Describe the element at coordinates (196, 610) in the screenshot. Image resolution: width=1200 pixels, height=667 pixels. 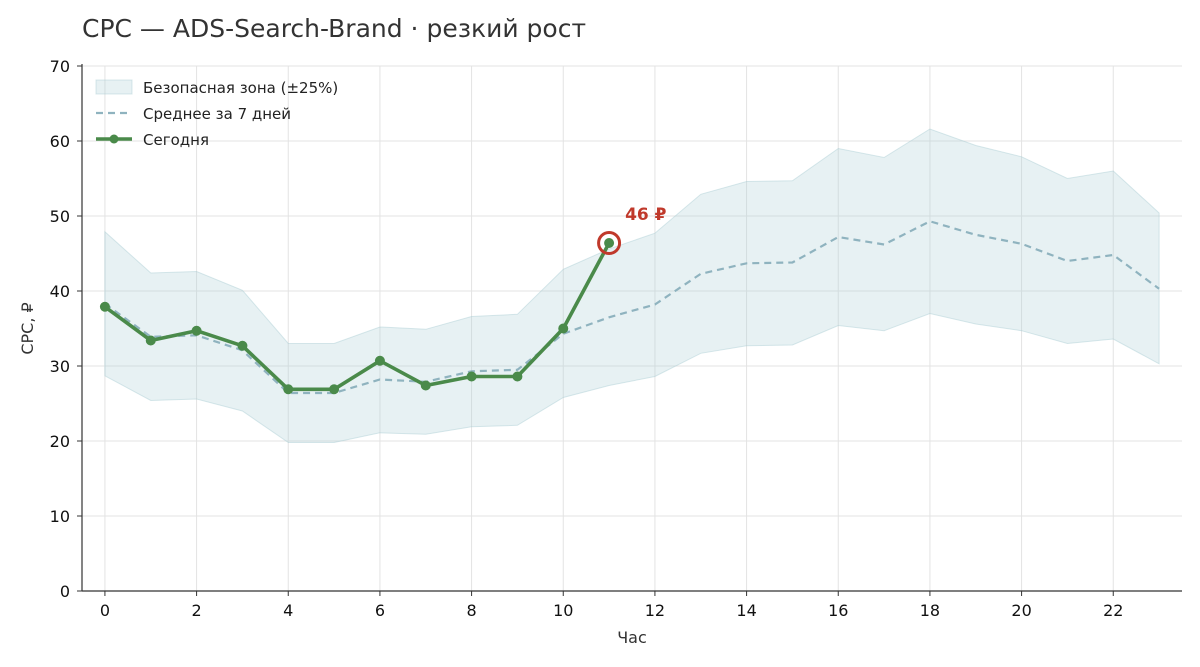
I see `x-tick-label: 2` at that location.